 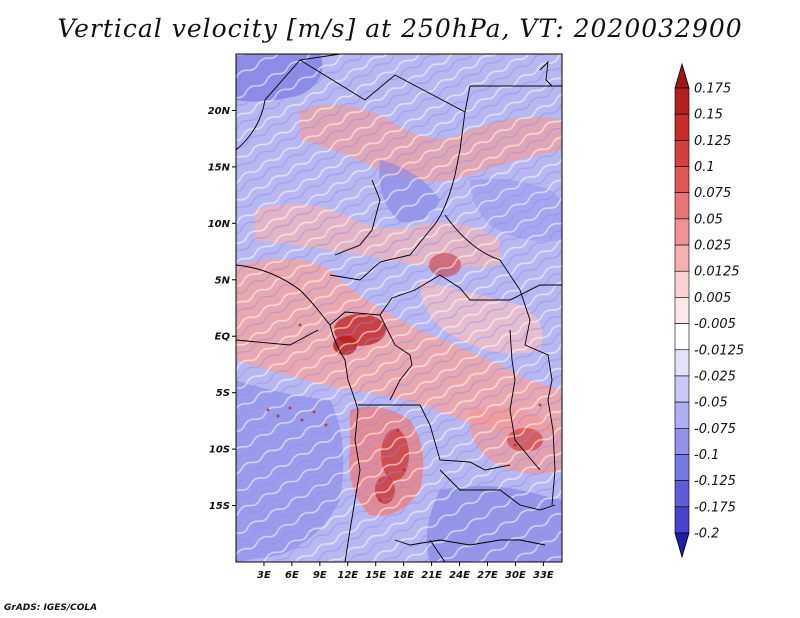 What do you see at coordinates (219, 111) in the screenshot?
I see `lat-tick-label: 20N` at bounding box center [219, 111].